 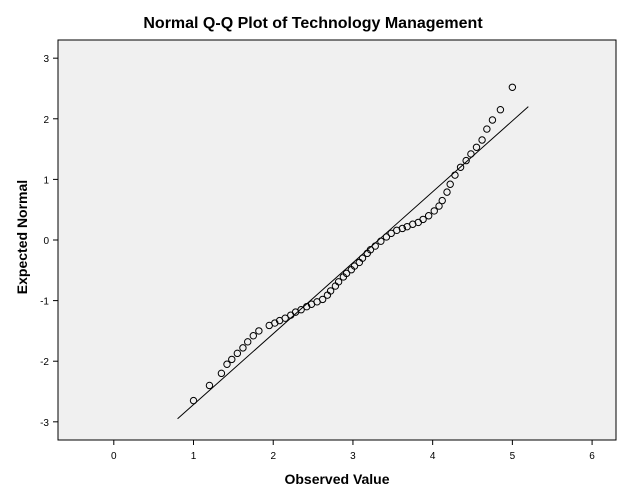 I want to click on y-tick-label: 1, so click(x=46, y=180).